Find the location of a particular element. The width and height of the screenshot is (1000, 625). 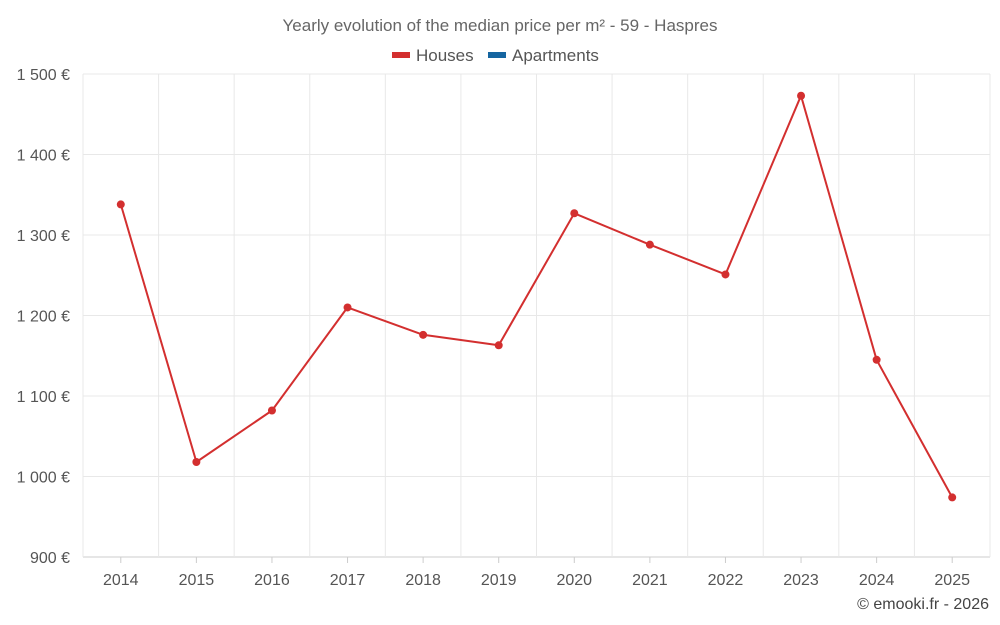

data-point-houses-2020 is located at coordinates (574, 213).